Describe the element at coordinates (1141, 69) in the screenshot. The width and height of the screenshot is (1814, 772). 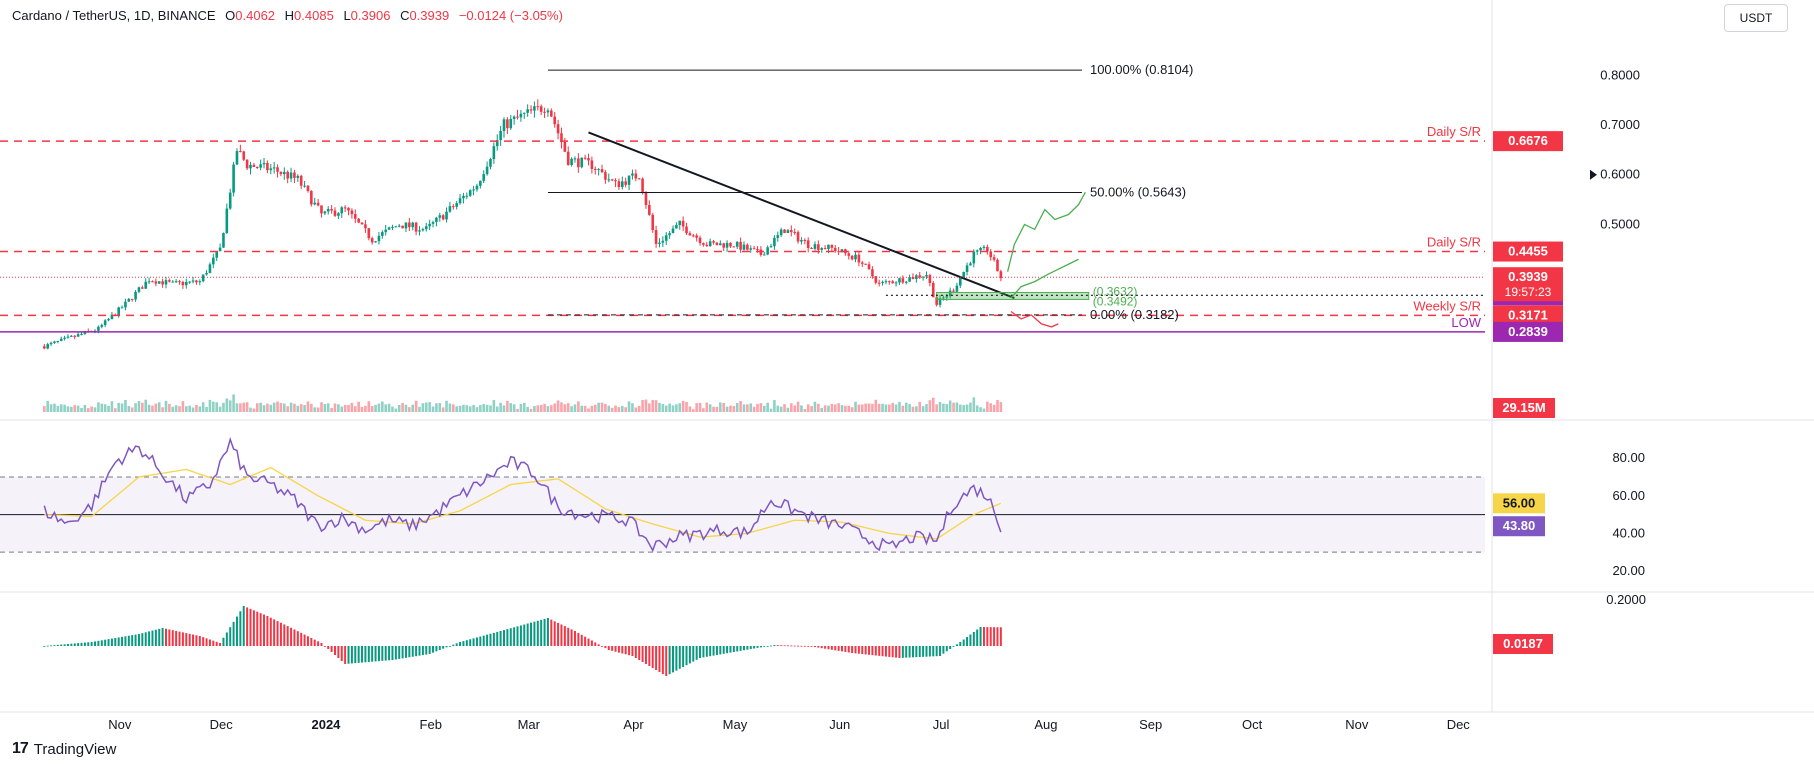
I see `fib-label: 100.00% (0.8104)` at that location.